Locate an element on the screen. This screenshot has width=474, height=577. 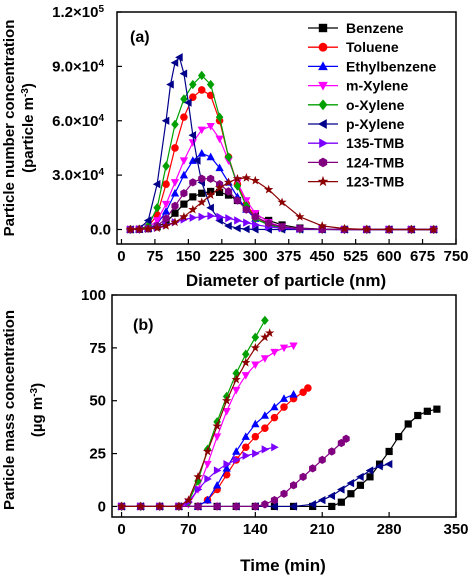
legend-item: Ethylbenzene is located at coordinates (372, 66).